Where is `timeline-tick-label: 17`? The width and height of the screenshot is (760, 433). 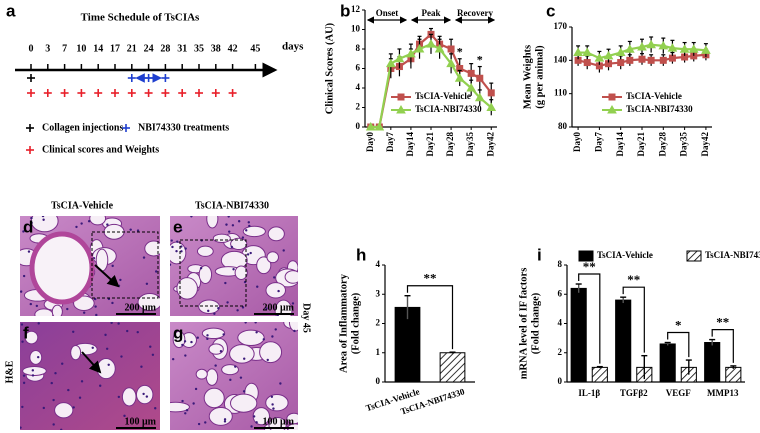
timeline-tick-label: 17 is located at coordinates (115, 48).